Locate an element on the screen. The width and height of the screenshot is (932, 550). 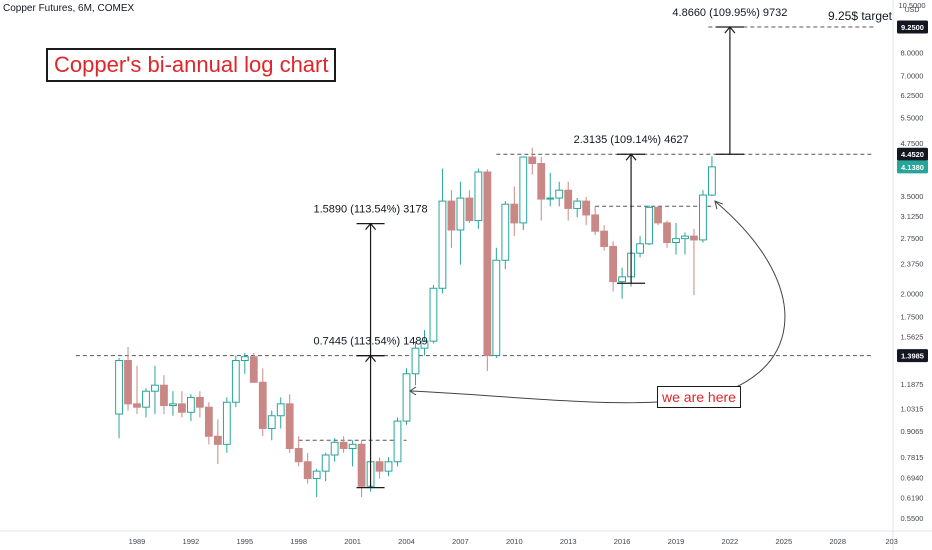
price-label-3: 1.3985 is located at coordinates (912, 356).